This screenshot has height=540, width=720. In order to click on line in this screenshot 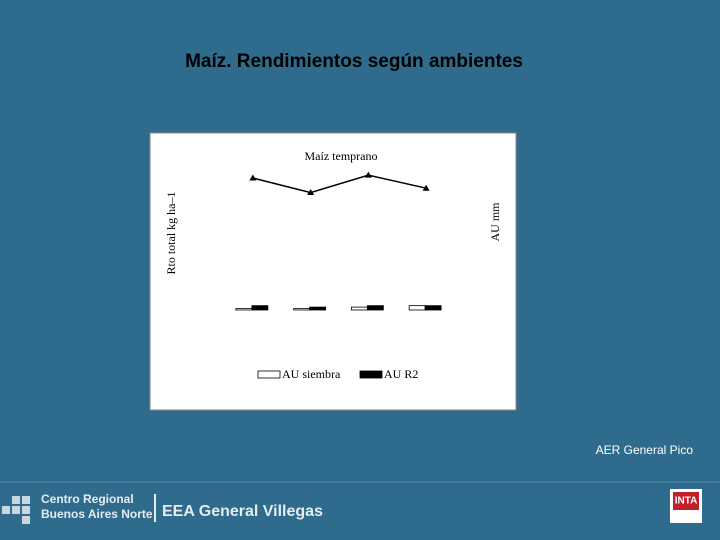, I will do `click(339, 184)`.